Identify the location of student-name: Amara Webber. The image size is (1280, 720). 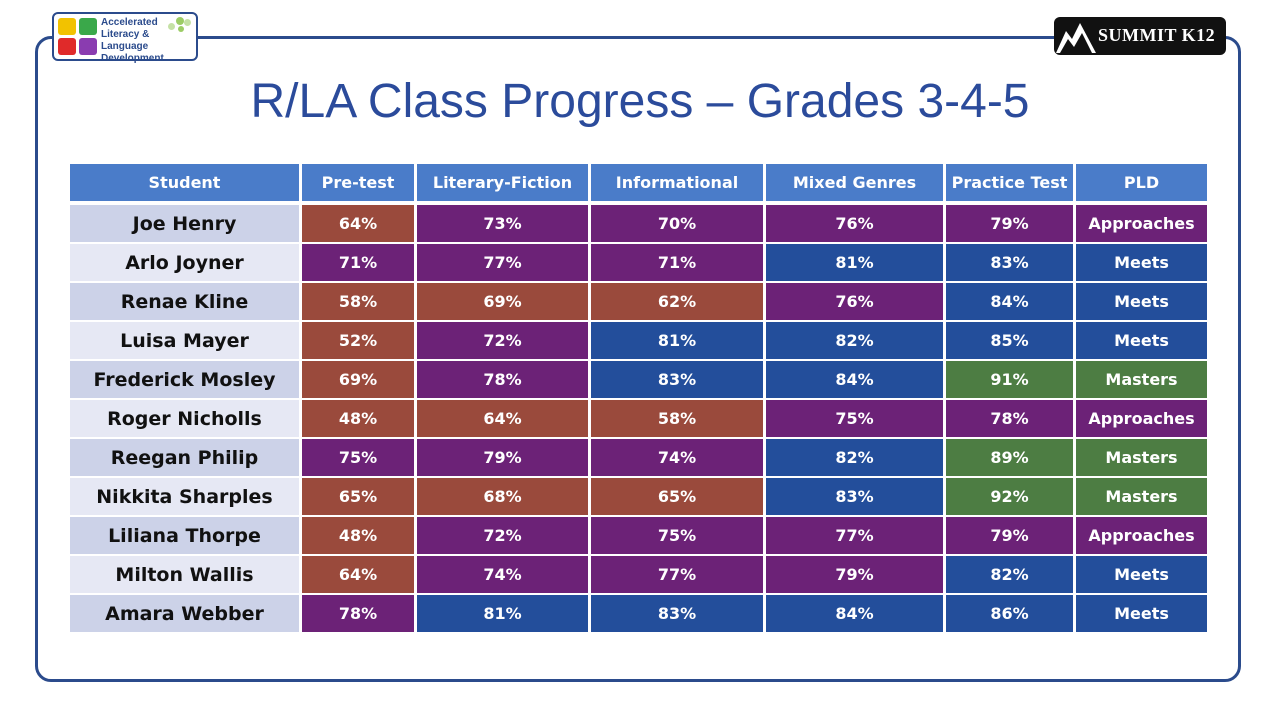
(184, 613).